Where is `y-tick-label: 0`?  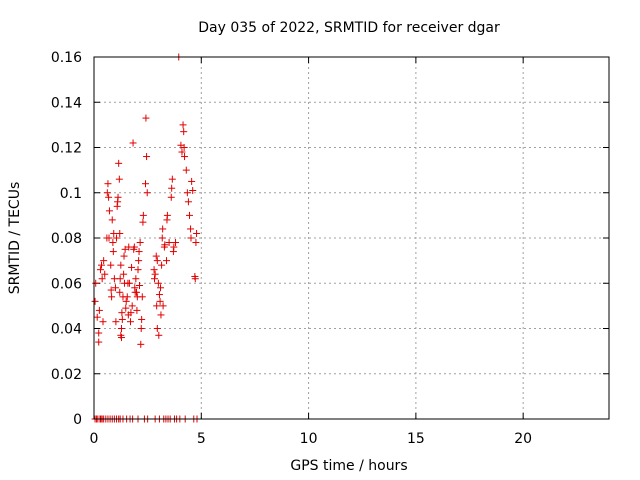 y-tick-label: 0 is located at coordinates (77, 420).